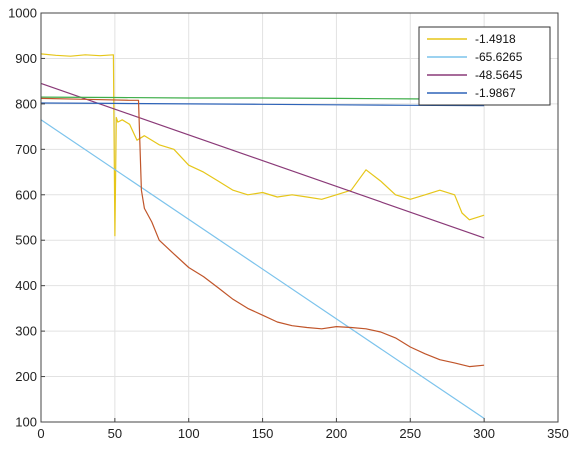  I want to click on y-tick-label: 800, so click(26, 103).